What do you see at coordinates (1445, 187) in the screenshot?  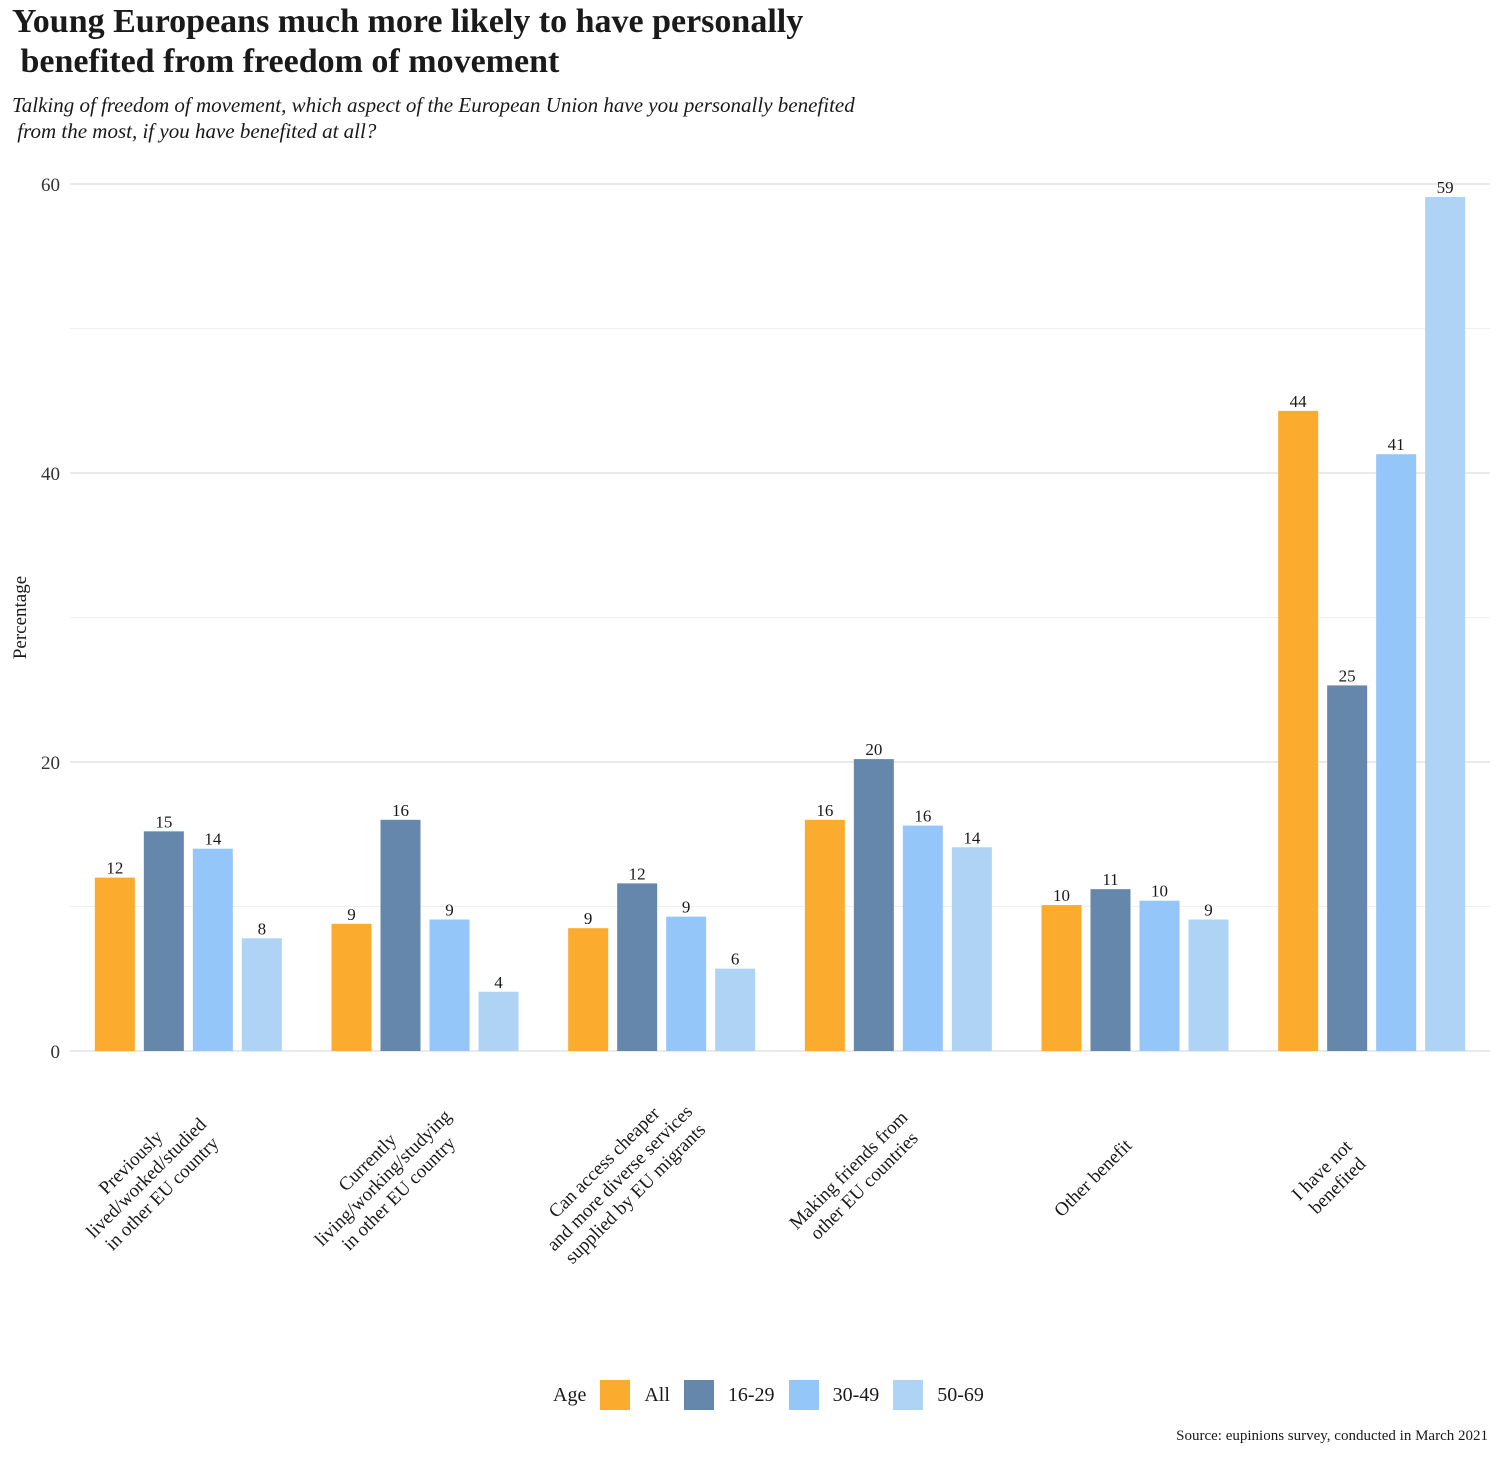 I see `data-label: 59` at bounding box center [1445, 187].